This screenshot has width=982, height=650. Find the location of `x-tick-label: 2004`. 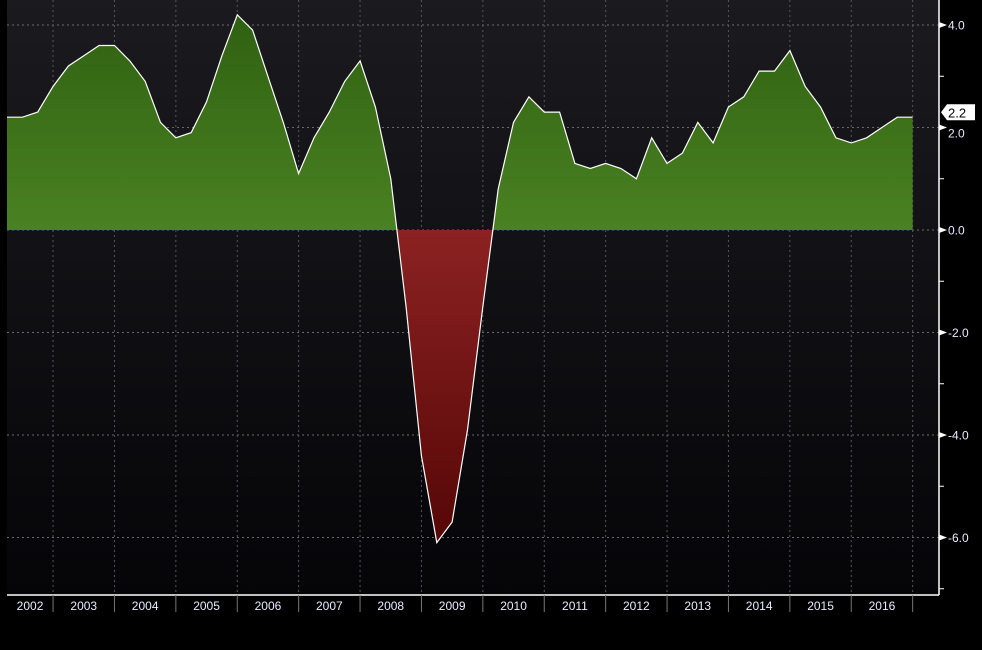

x-tick-label: 2004 is located at coordinates (145, 606).